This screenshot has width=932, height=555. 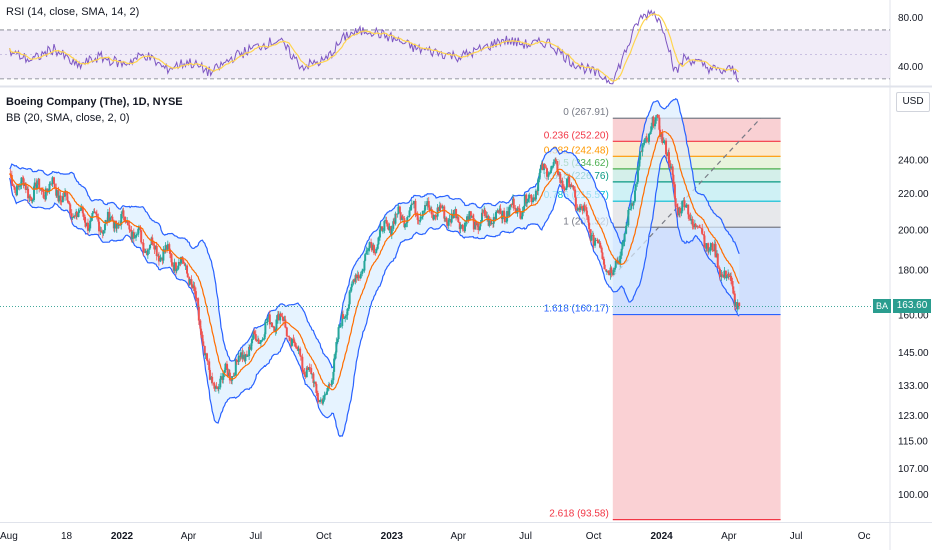 I want to click on y-tick-label: 115.00, so click(x=913, y=441).